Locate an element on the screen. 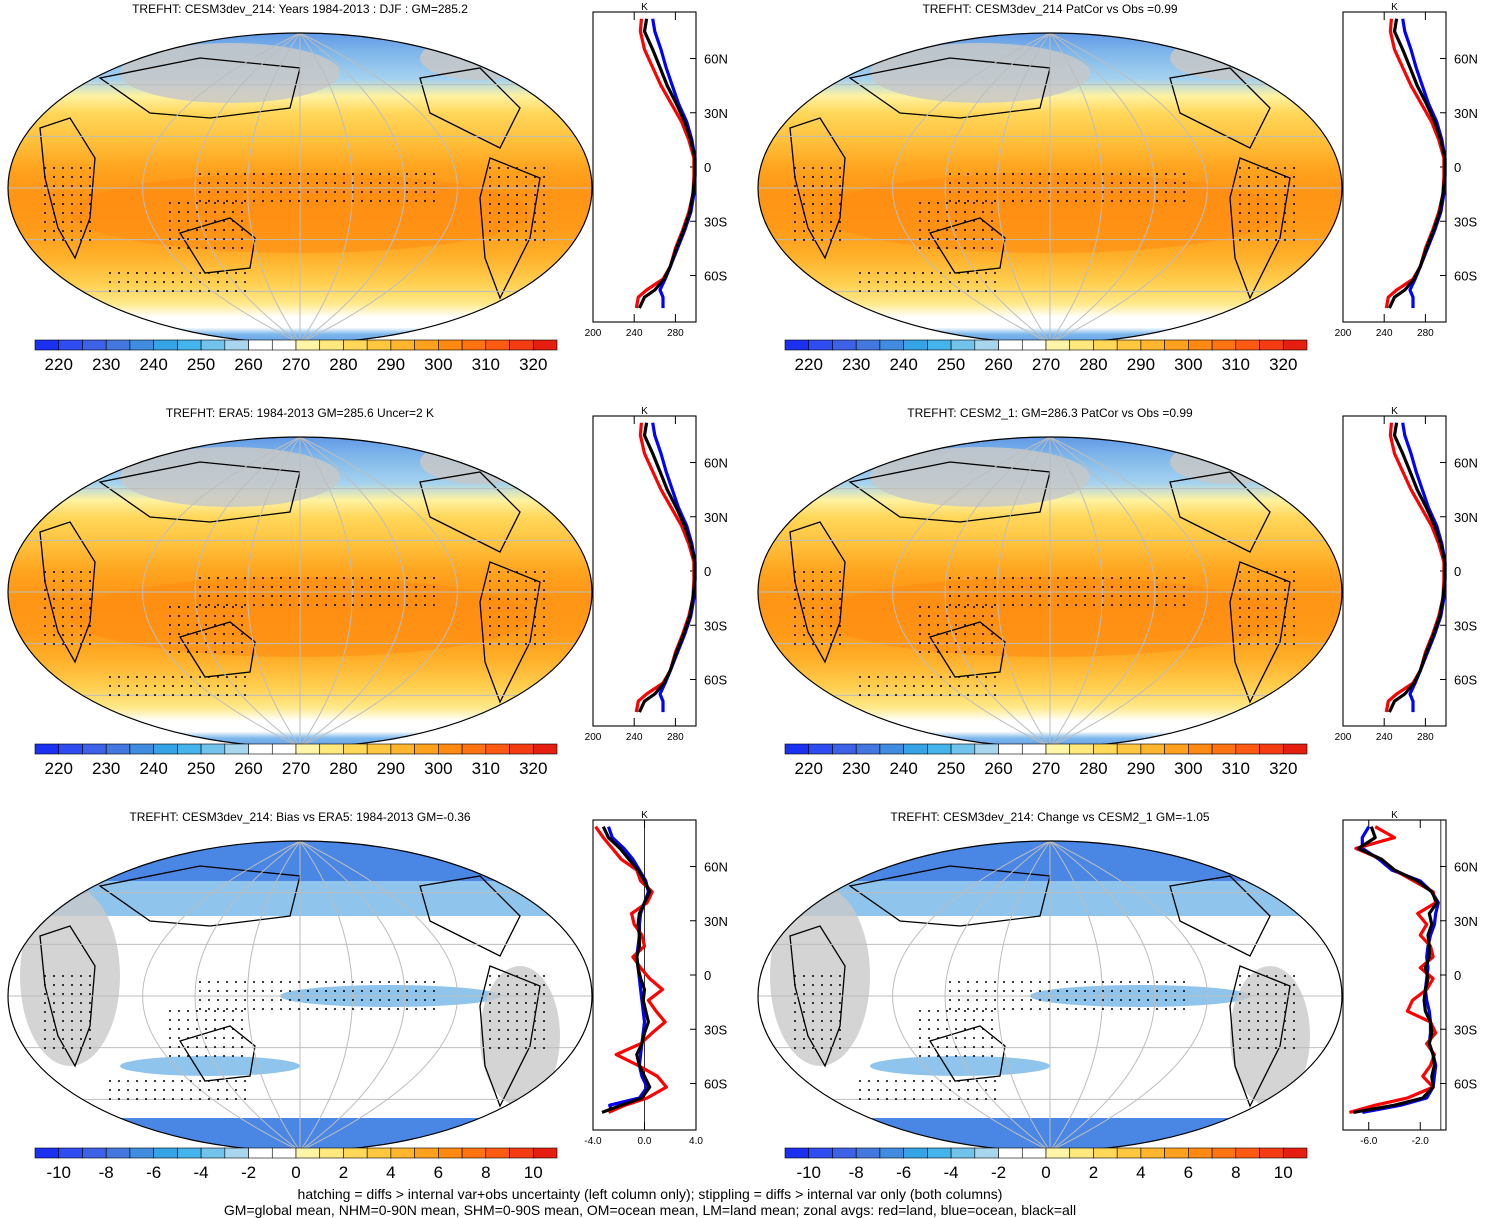 This screenshot has width=1485, height=1218. lat-label: 60S is located at coordinates (1465, 680).